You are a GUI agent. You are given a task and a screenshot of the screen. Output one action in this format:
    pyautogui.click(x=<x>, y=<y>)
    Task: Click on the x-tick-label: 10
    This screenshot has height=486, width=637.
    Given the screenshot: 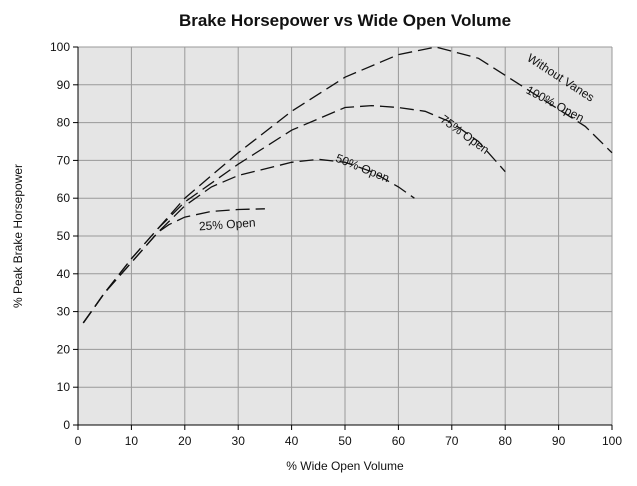 What is the action you would take?
    pyautogui.click(x=132, y=441)
    